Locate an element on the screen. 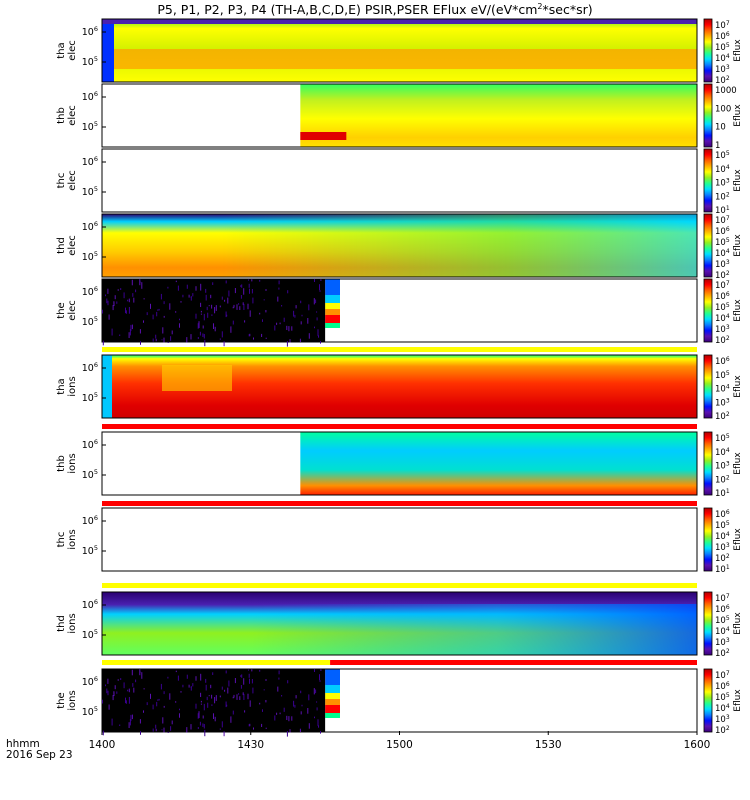 The height and width of the screenshot is (800, 750). ylabel-thb_elec: thbelec is located at coordinates (67, 115).